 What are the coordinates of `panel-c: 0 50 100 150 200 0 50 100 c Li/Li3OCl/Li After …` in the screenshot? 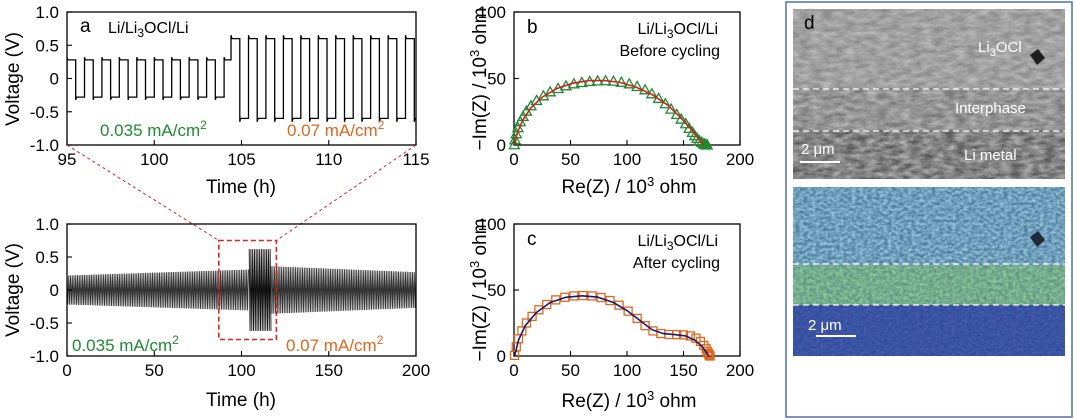 It's located at (610, 313).